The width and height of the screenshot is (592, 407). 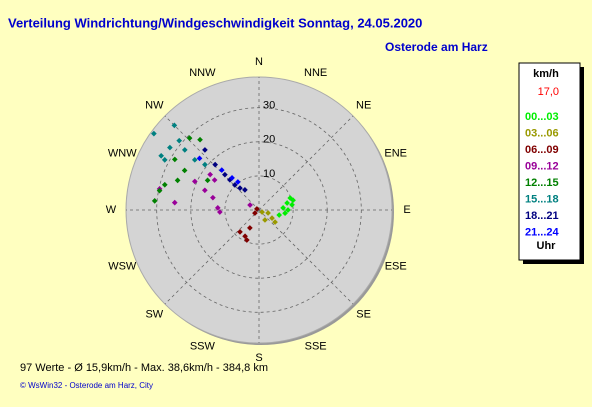 What do you see at coordinates (269, 174) in the screenshot?
I see `r-tick-label: 10` at bounding box center [269, 174].